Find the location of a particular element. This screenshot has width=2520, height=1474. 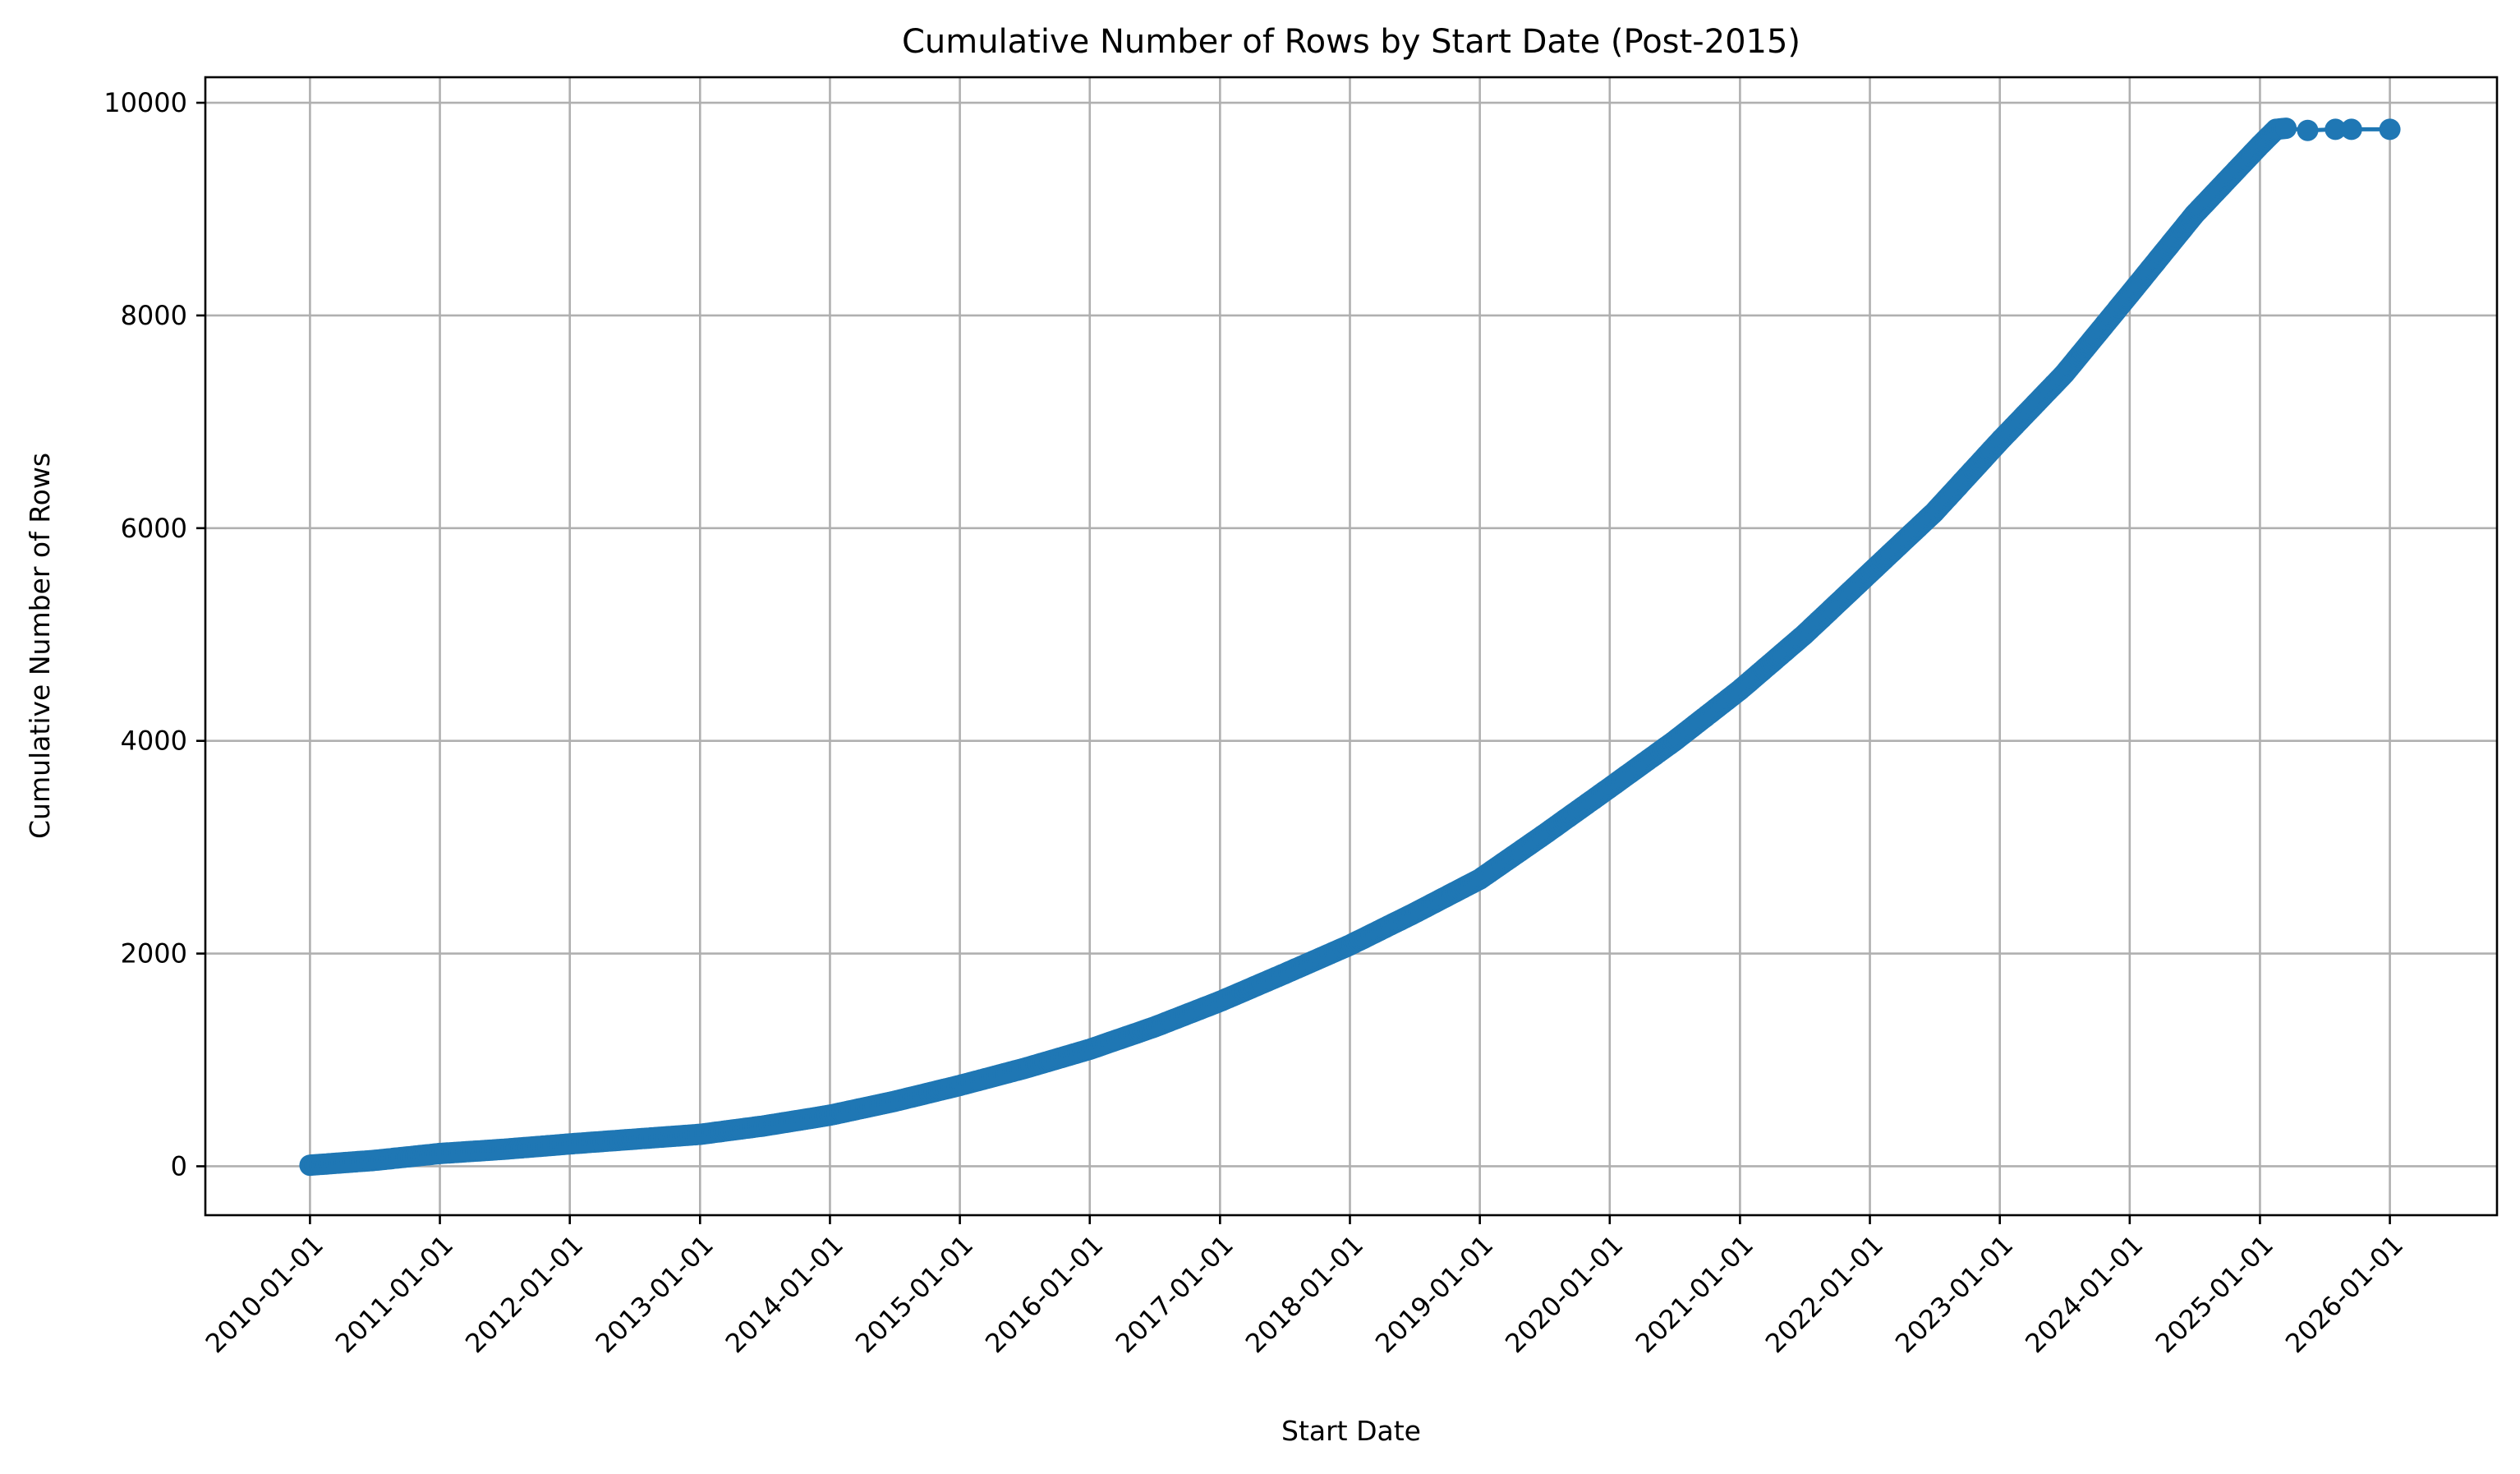

y-tick-label: 6000 is located at coordinates (154, 528).